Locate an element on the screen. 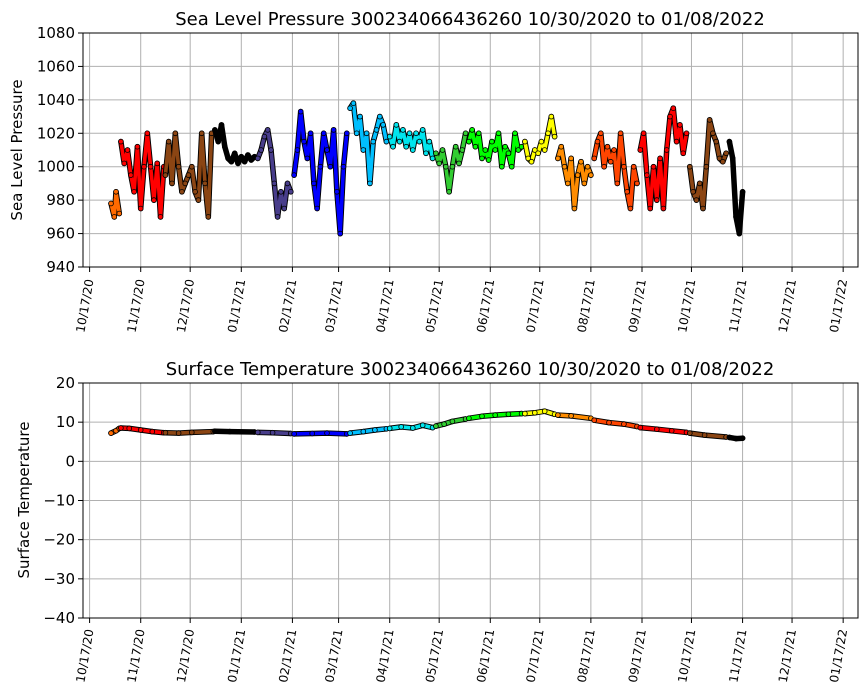 This screenshot has height=700, width=867. y-tick-label: 10 is located at coordinates (65, 422).